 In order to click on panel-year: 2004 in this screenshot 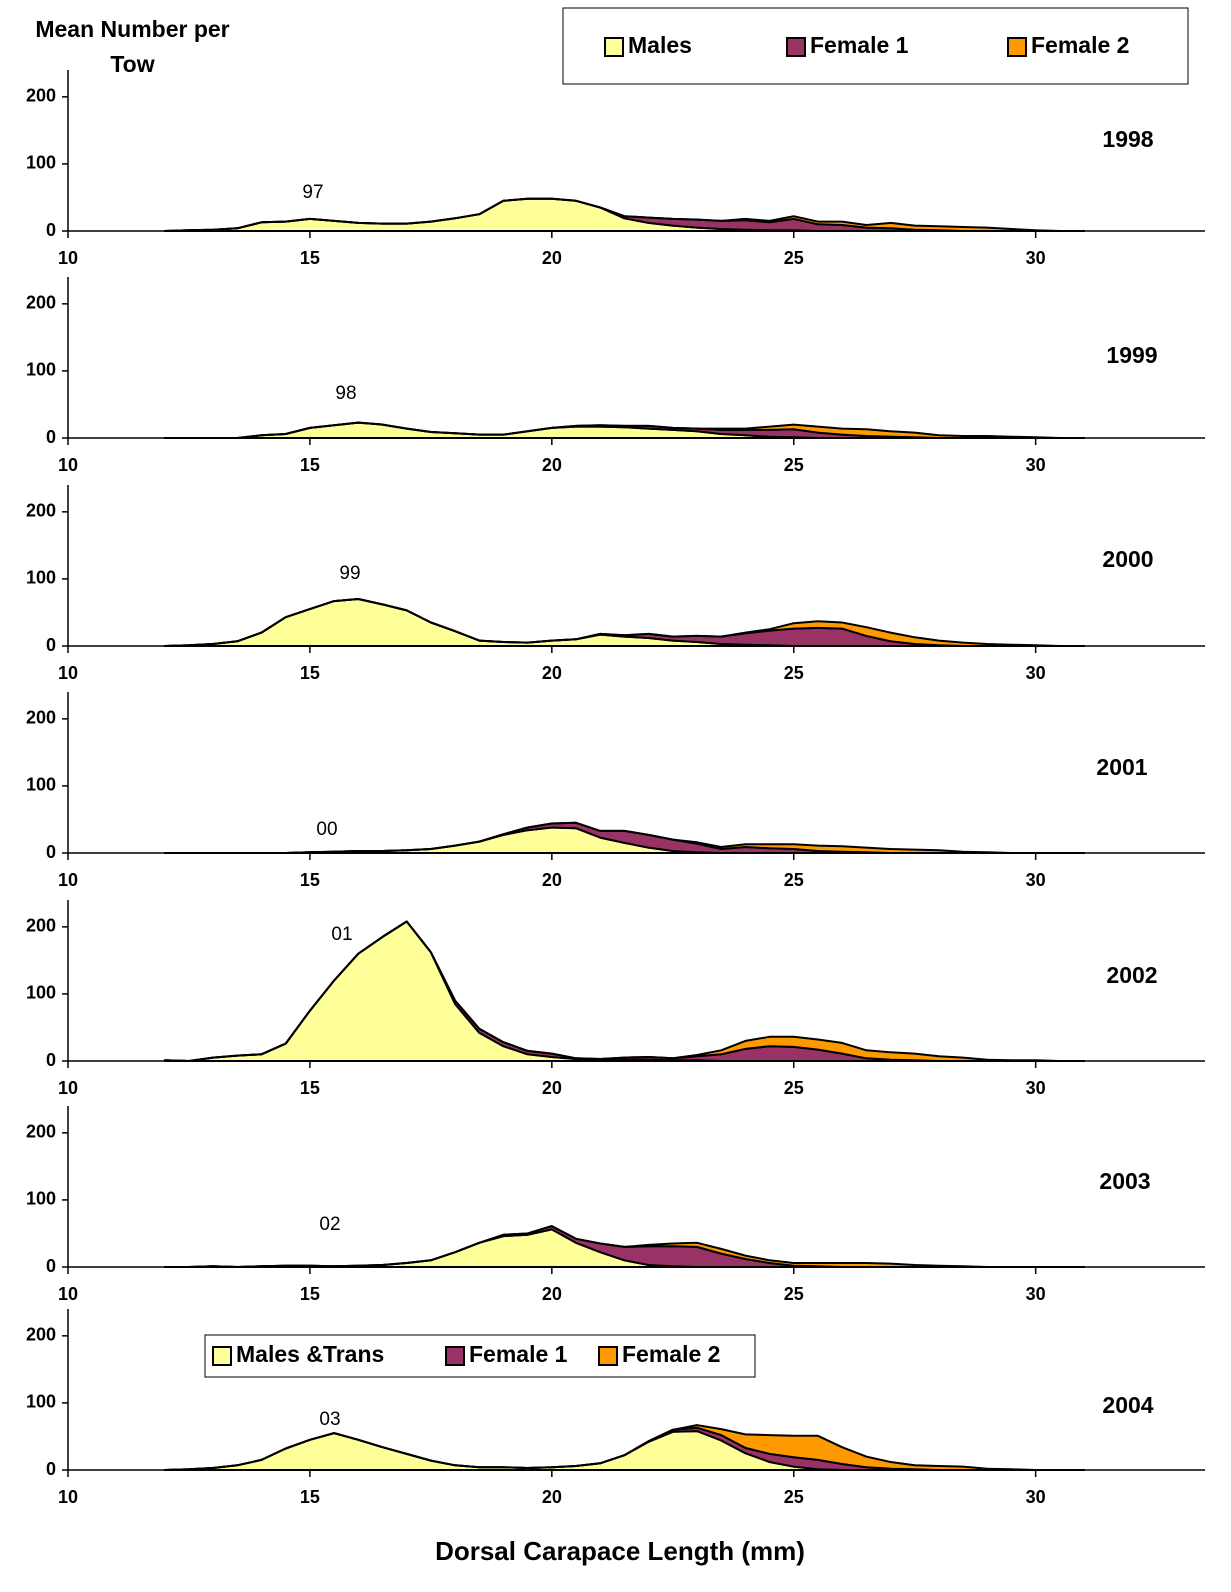, I will do `click(1127, 1405)`.